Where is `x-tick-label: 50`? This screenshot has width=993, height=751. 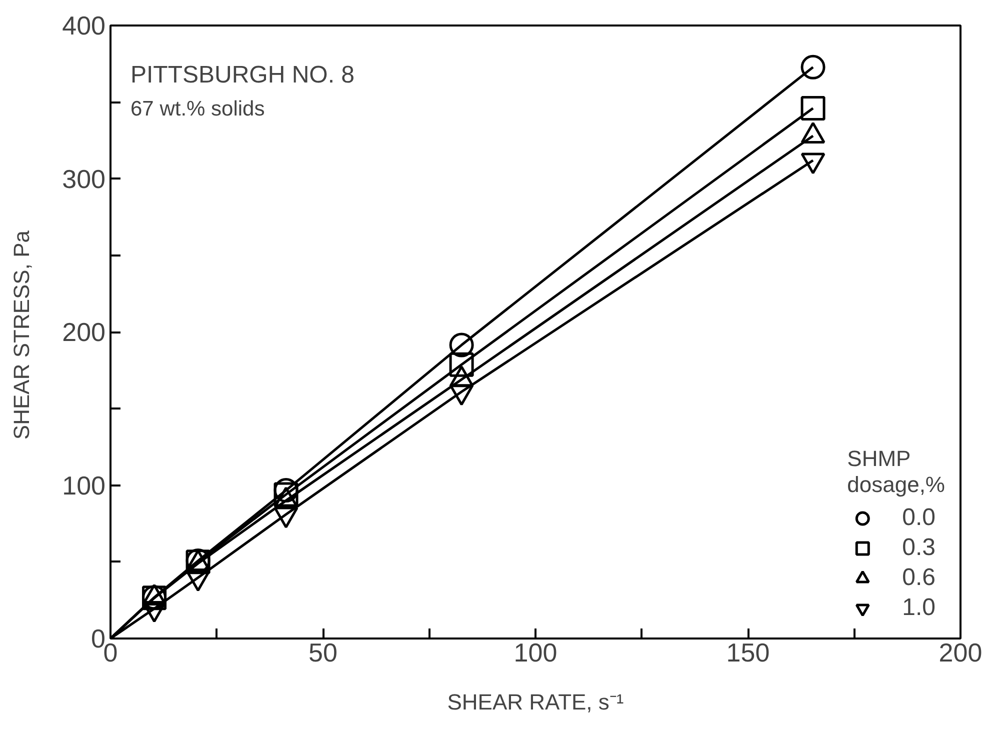 x-tick-label: 50 is located at coordinates (323, 653).